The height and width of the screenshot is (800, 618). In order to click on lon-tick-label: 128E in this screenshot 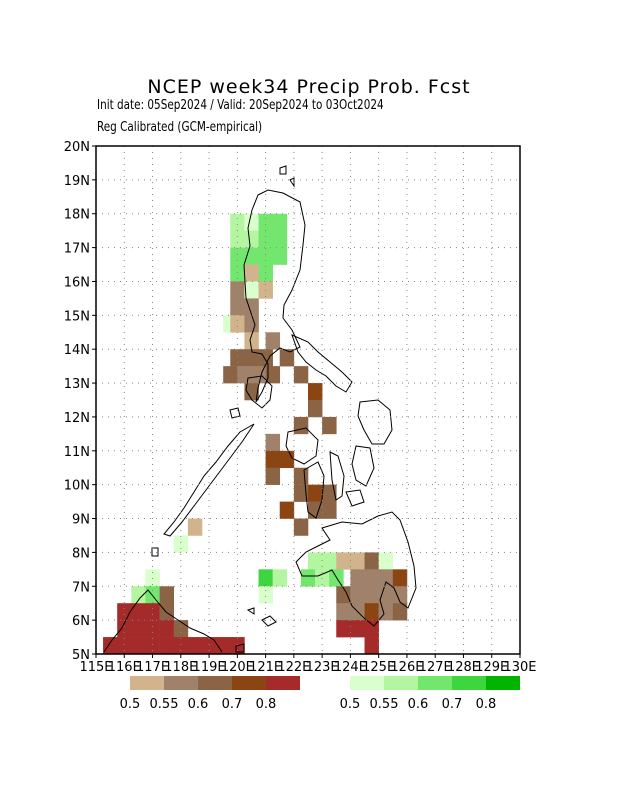, I will do `click(463, 667)`.